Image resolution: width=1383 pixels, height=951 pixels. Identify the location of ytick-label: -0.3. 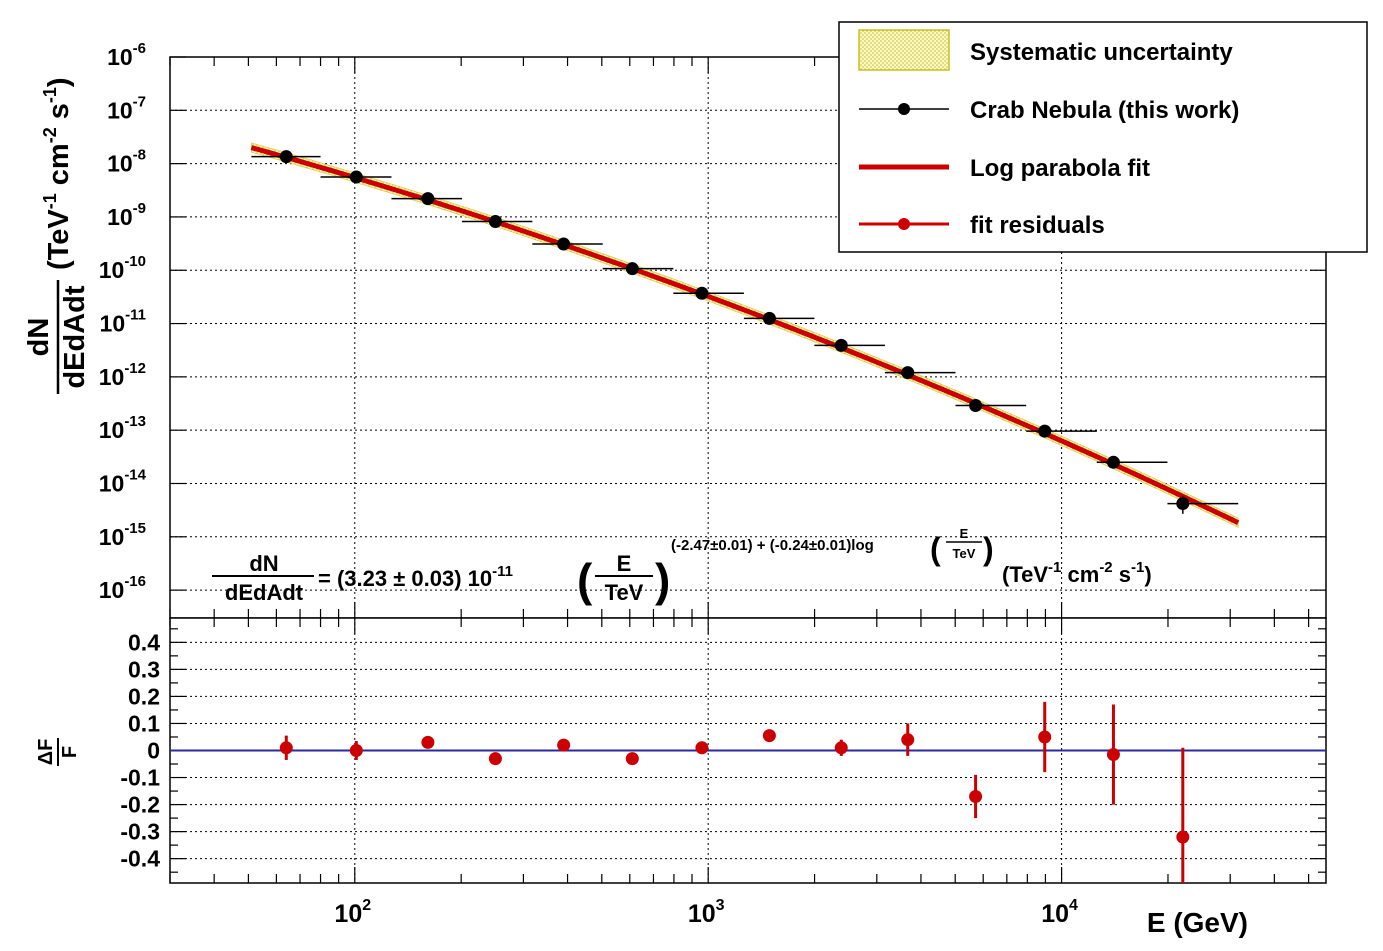
(140, 832).